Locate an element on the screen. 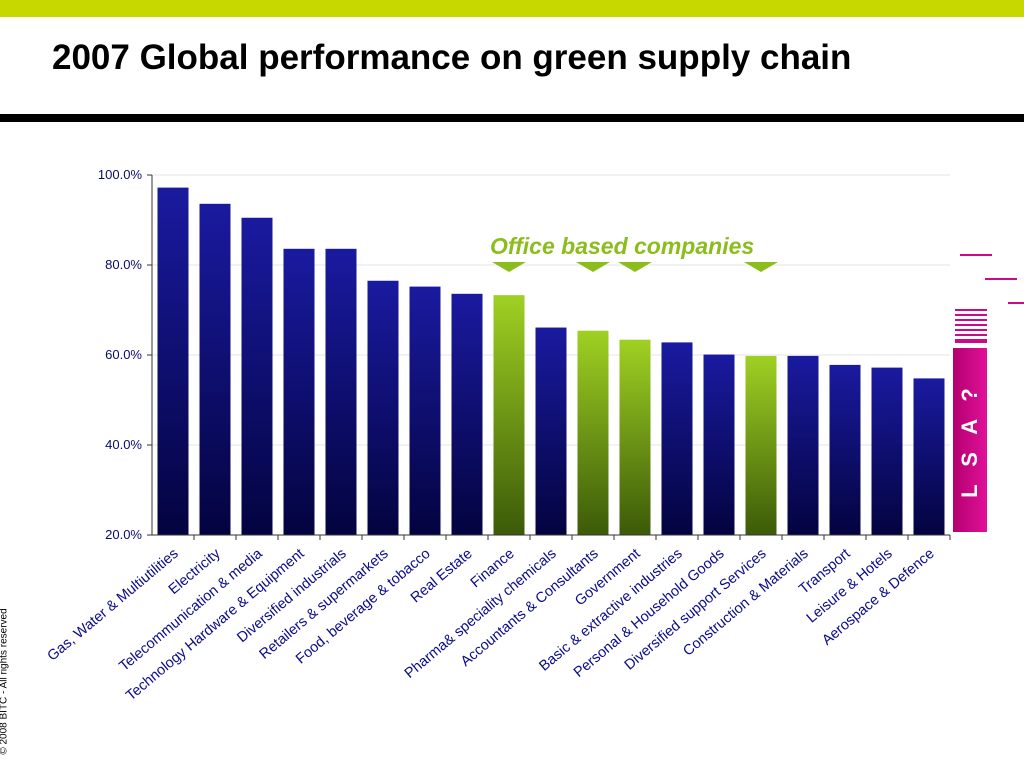 Image resolution: width=1024 pixels, height=772 pixels. lsa-label: L S A ? is located at coordinates (969, 440).